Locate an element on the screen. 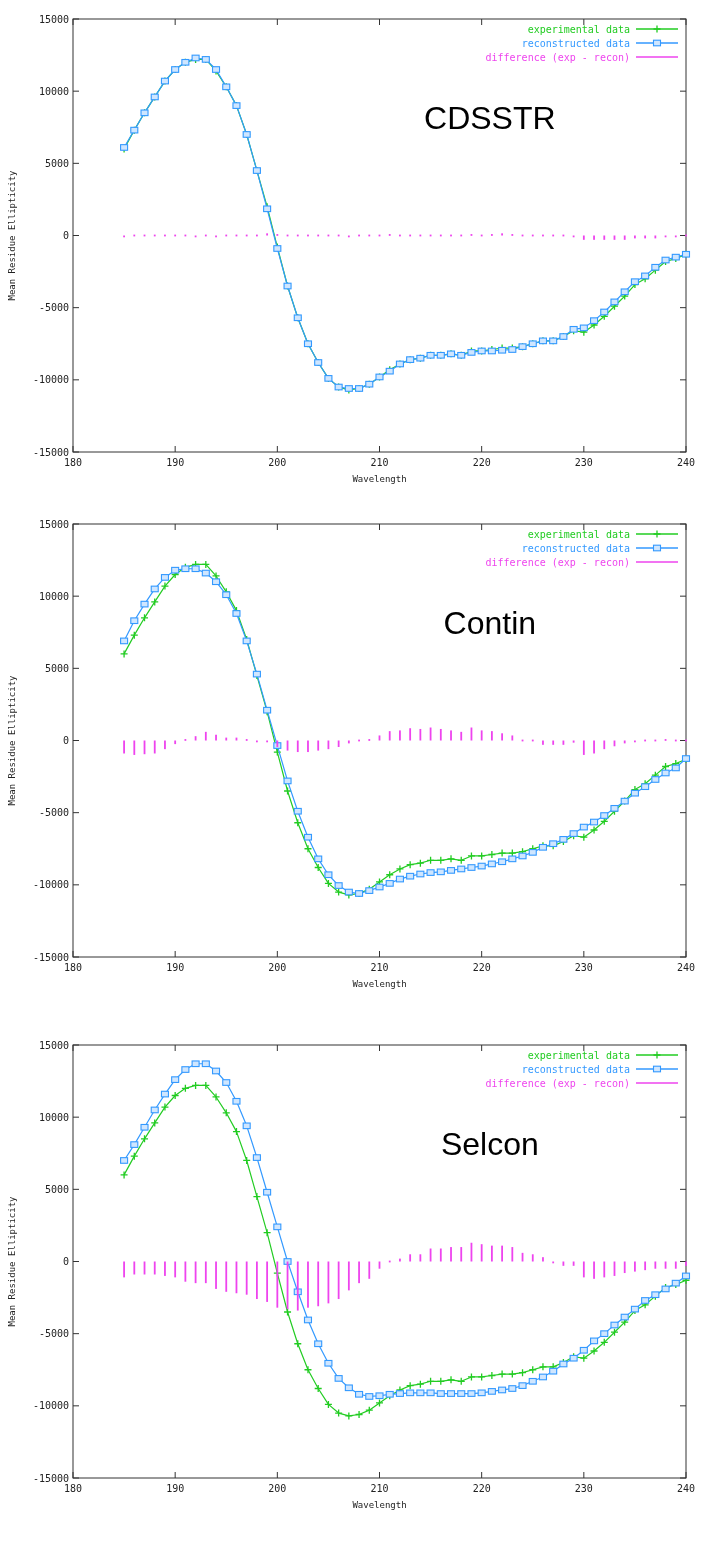  annotation: CDSSTR is located at coordinates (490, 118).